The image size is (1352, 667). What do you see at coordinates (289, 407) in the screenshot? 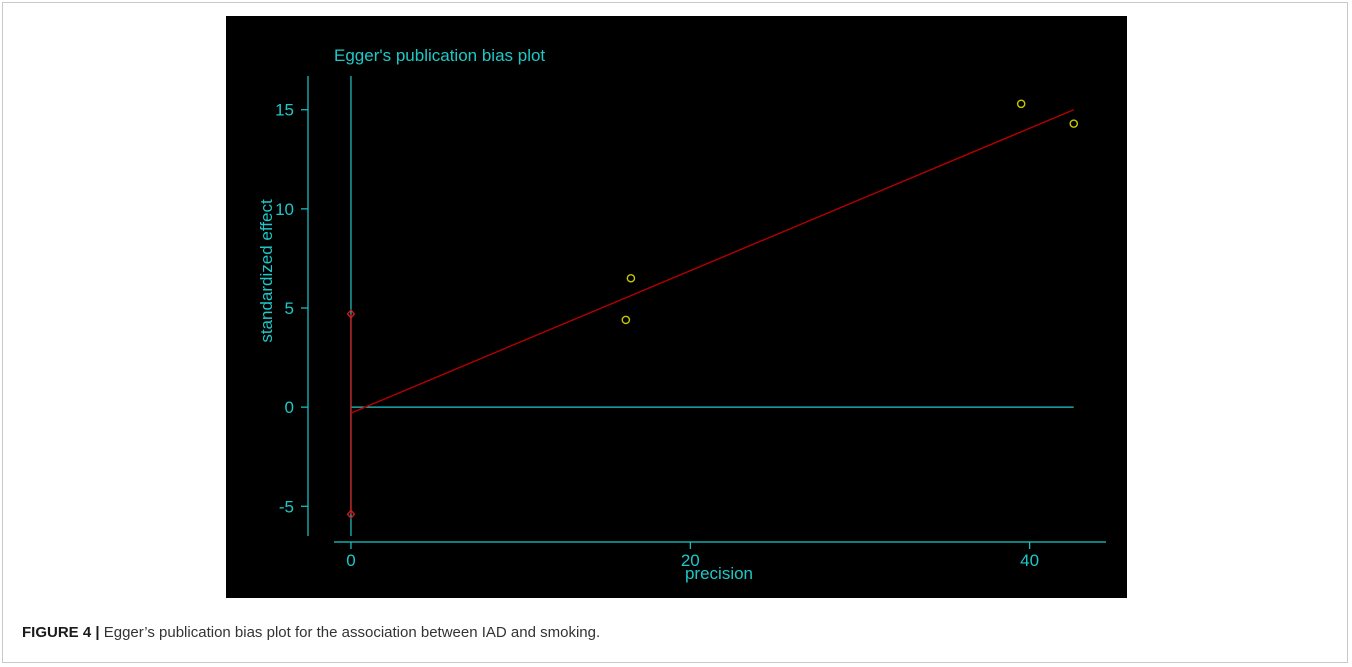
I see `y-tick-label: 0` at bounding box center [289, 407].